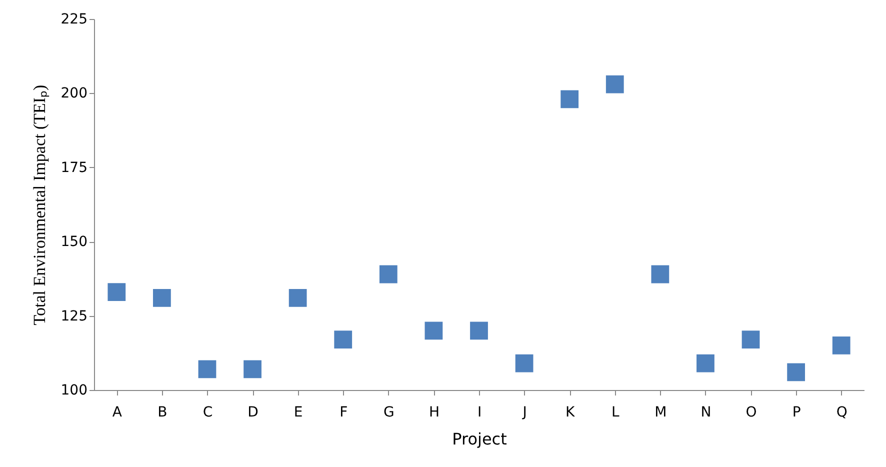  Describe the element at coordinates (434, 412) in the screenshot. I see `x-tick-label: H` at that location.